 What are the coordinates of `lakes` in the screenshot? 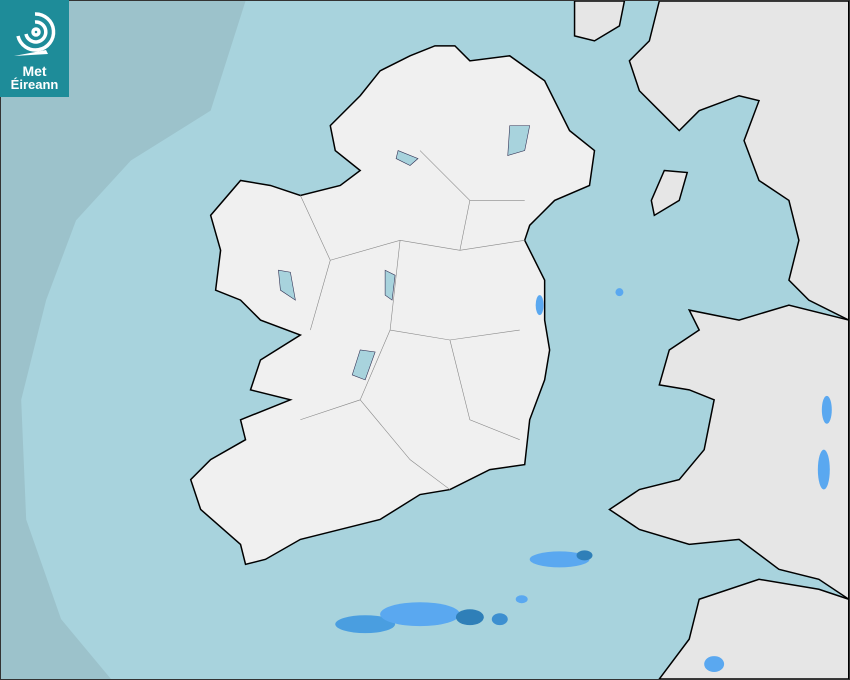 It's located at (404, 253).